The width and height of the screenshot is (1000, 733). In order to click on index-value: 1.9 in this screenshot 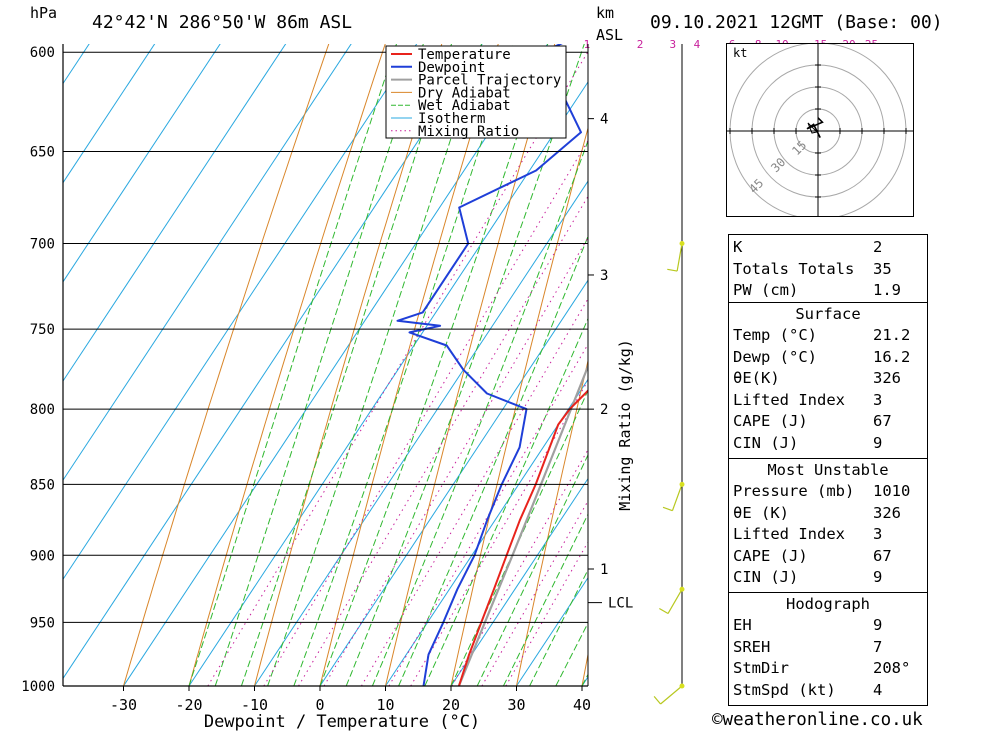, I will do `click(887, 290)`.